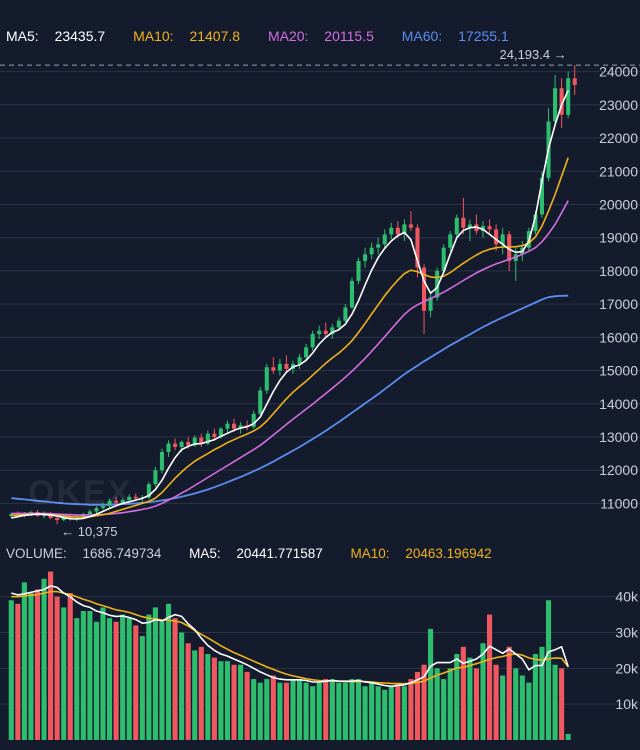  Describe the element at coordinates (89, 531) in the screenshot. I see `low-price-label: ← 10,375` at that location.